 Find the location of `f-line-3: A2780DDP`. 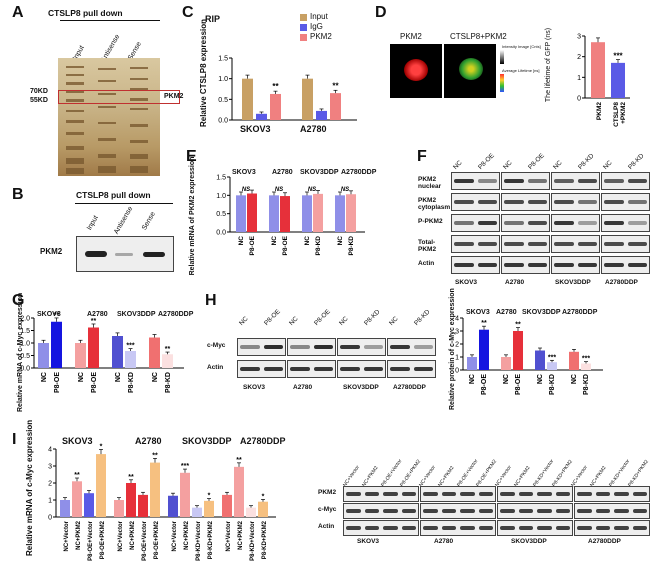

f-line-3: A2780DDP is located at coordinates (621, 282).